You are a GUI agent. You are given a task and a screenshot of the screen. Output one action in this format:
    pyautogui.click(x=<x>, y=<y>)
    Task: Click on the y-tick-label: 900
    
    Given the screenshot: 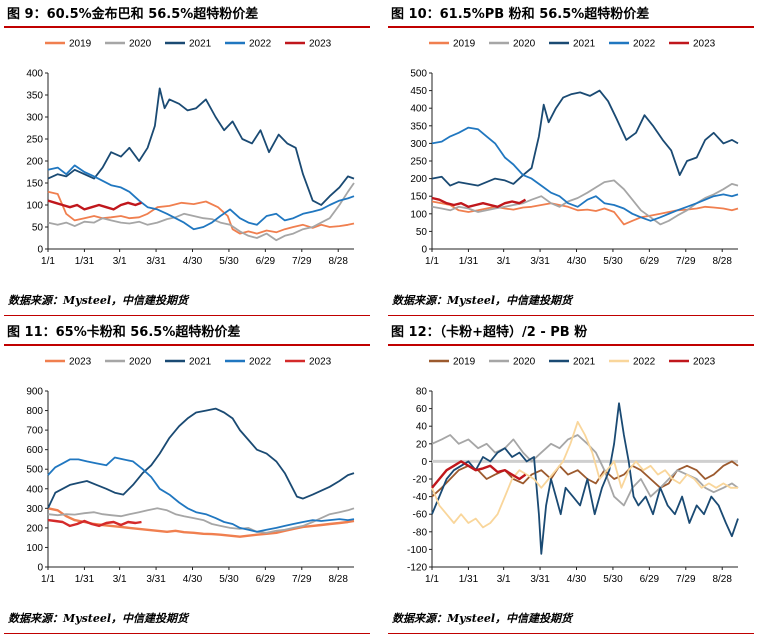 What is the action you would take?
    pyautogui.click(x=34, y=392)
    